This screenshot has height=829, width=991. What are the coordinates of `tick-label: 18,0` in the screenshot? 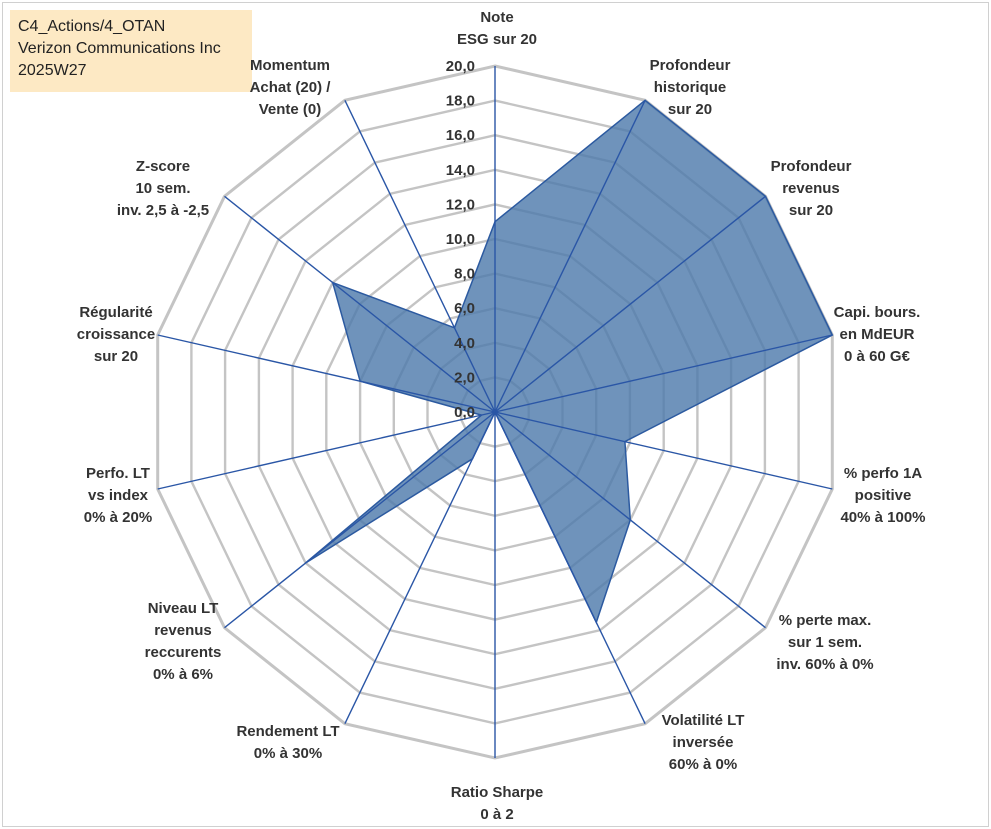 It's located at (460, 101).